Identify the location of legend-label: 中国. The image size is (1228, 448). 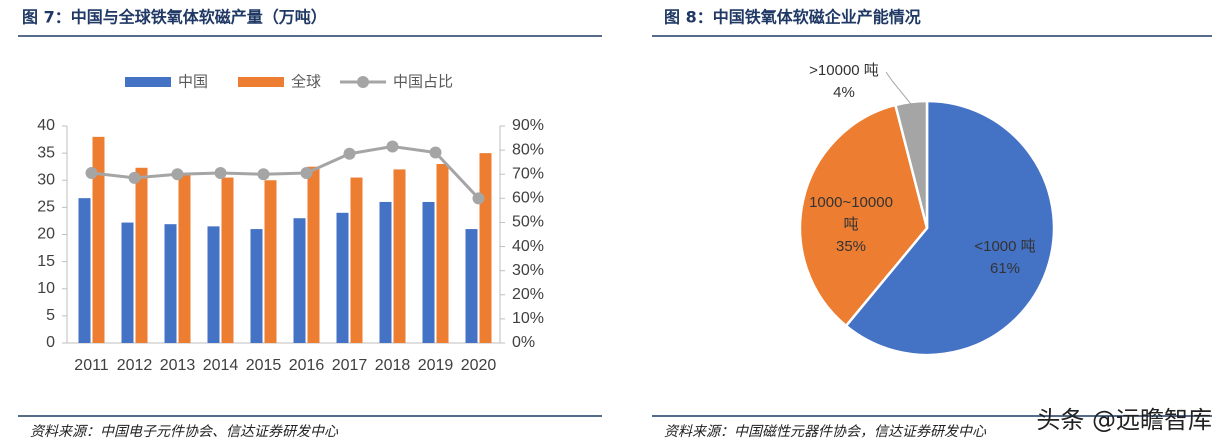
(193, 82).